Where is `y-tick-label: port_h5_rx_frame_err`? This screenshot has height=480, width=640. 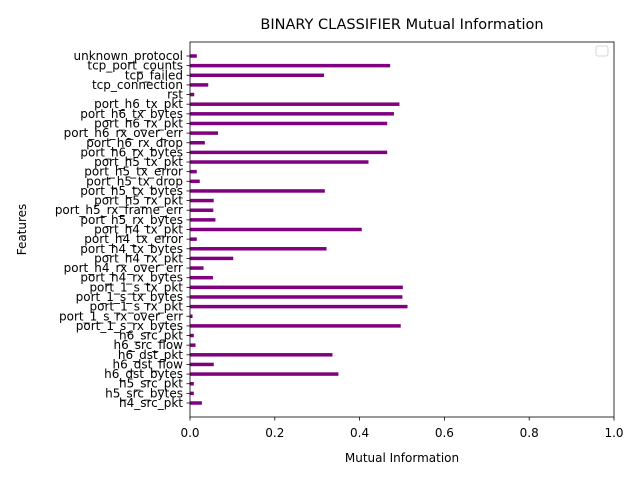
y-tick-label: port_h5_rx_frame_err is located at coordinates (119, 210).